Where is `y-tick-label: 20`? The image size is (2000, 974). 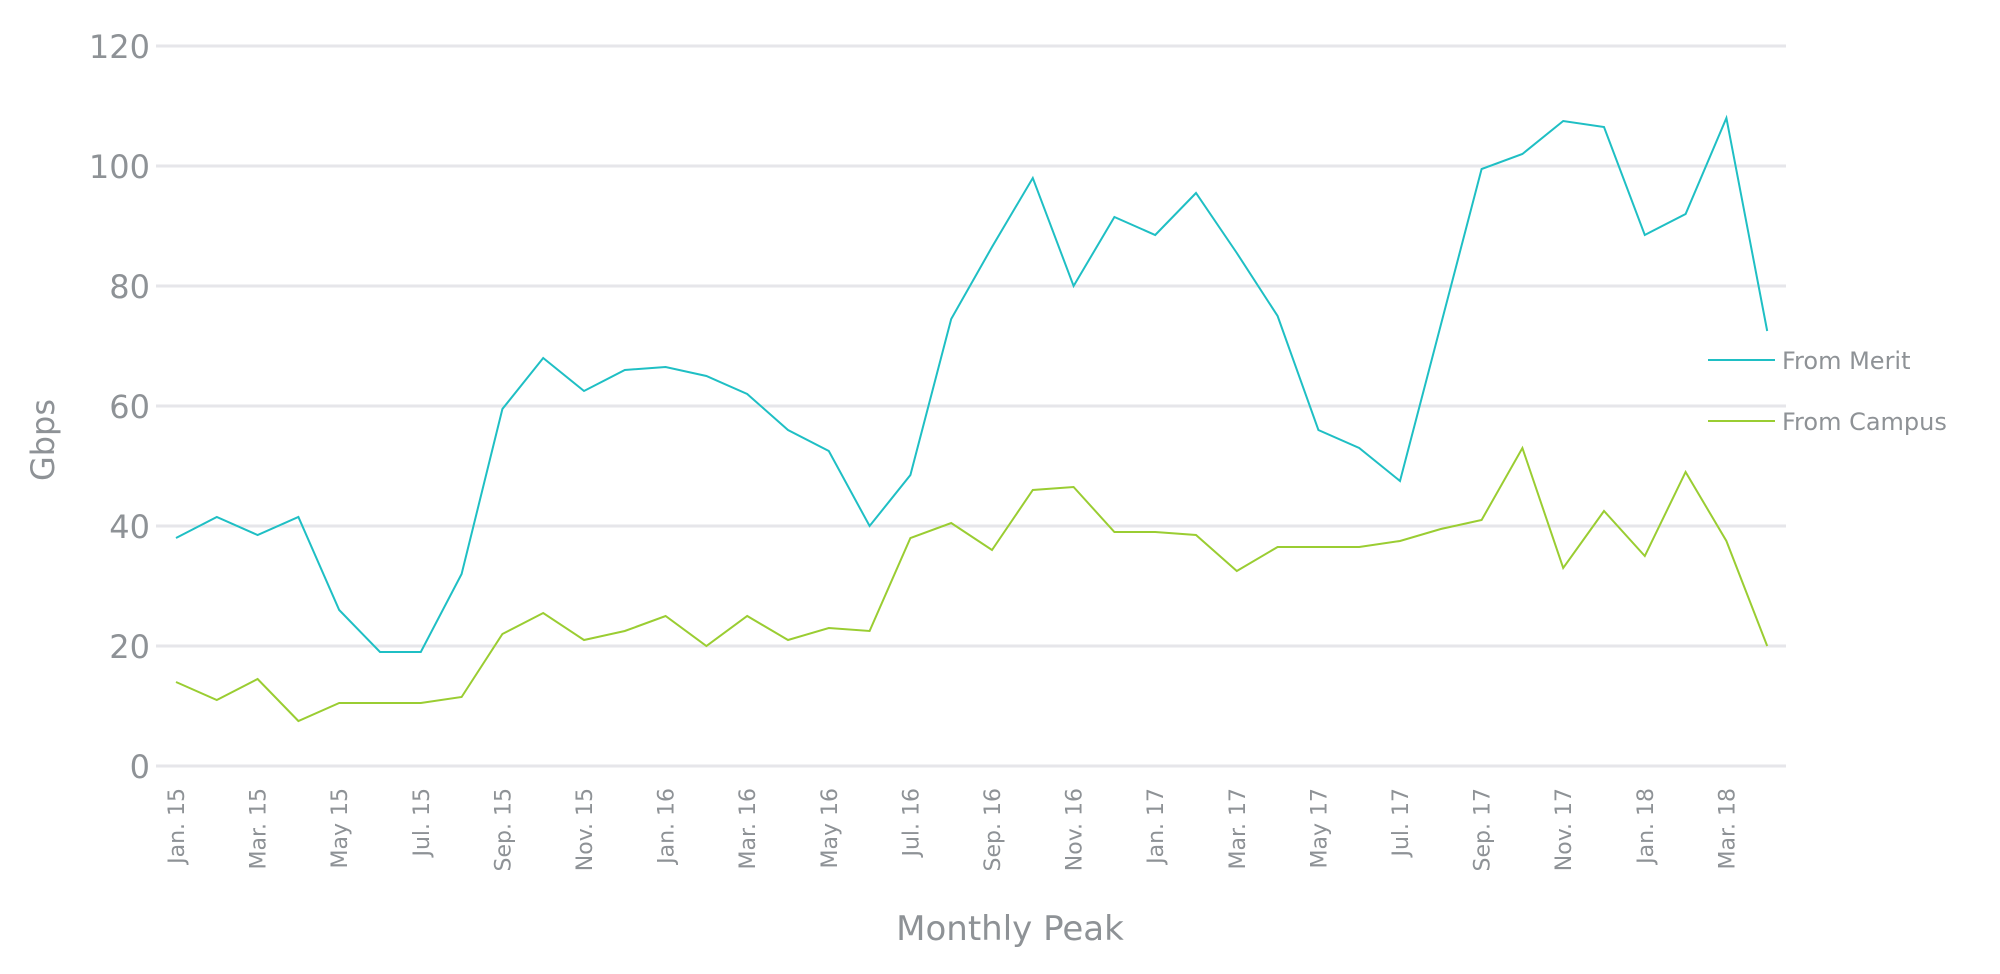
y-tick-label: 20 is located at coordinates (129, 647).